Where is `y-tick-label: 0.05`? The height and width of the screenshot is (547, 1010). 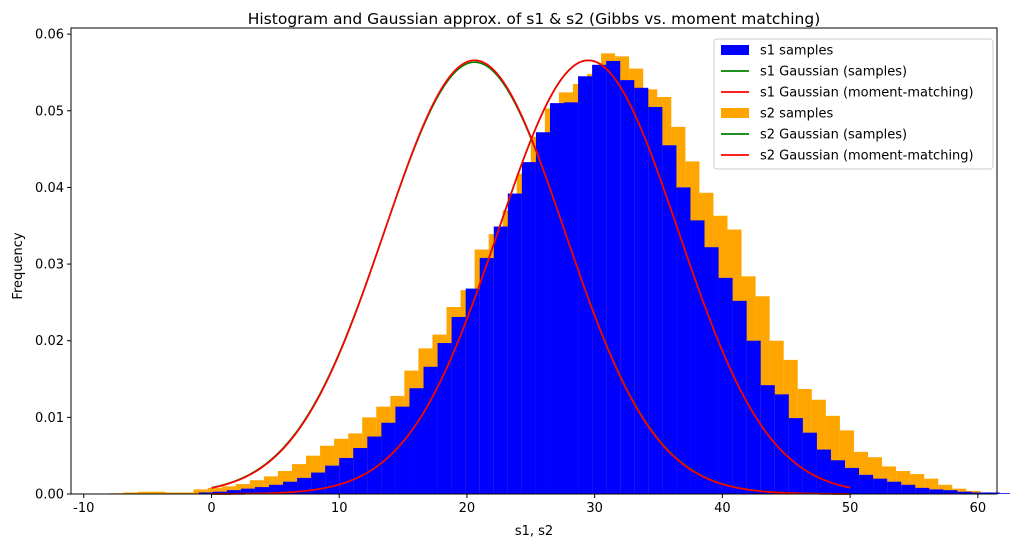 y-tick-label: 0.05 is located at coordinates (49, 111).